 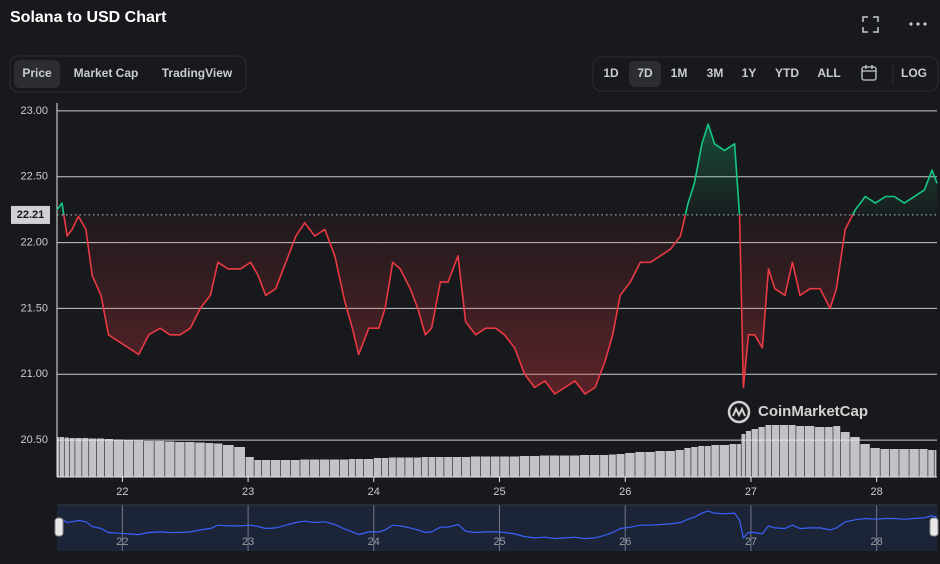 What do you see at coordinates (248, 492) in the screenshot?
I see `x-tick-label: 23` at bounding box center [248, 492].